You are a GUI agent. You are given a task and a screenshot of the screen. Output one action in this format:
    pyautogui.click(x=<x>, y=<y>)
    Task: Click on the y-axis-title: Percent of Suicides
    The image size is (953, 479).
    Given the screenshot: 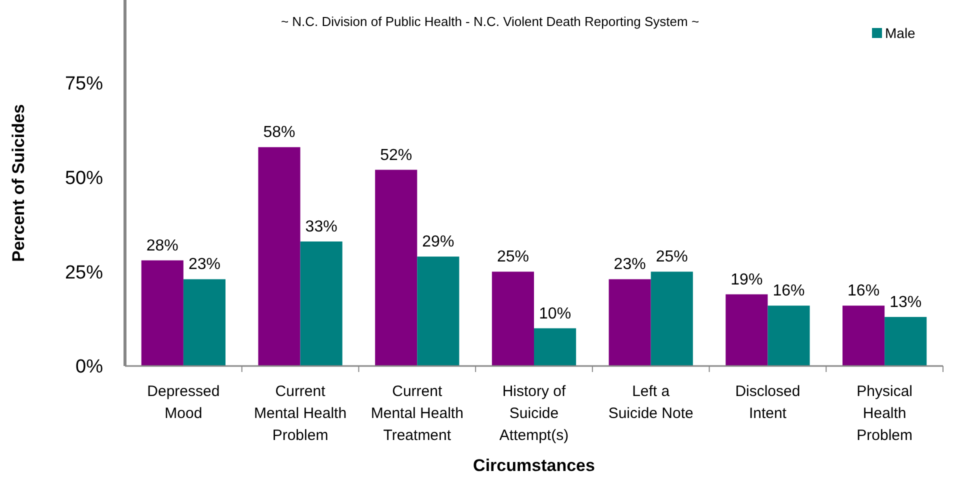 What is the action you would take?
    pyautogui.click(x=18, y=183)
    